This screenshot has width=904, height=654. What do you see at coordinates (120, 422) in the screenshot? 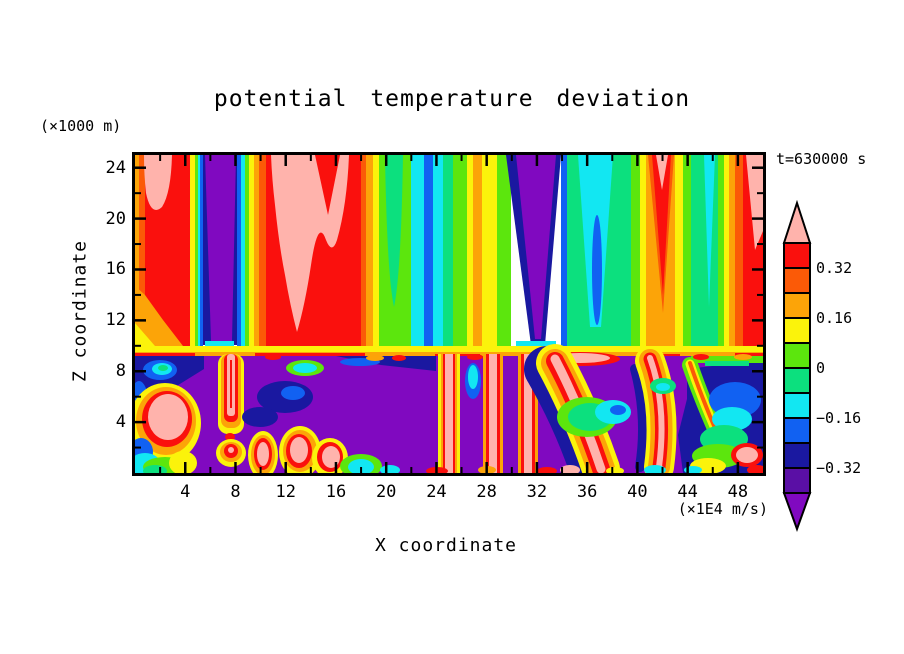
I see `z-tick-label: 4` at bounding box center [120, 422].